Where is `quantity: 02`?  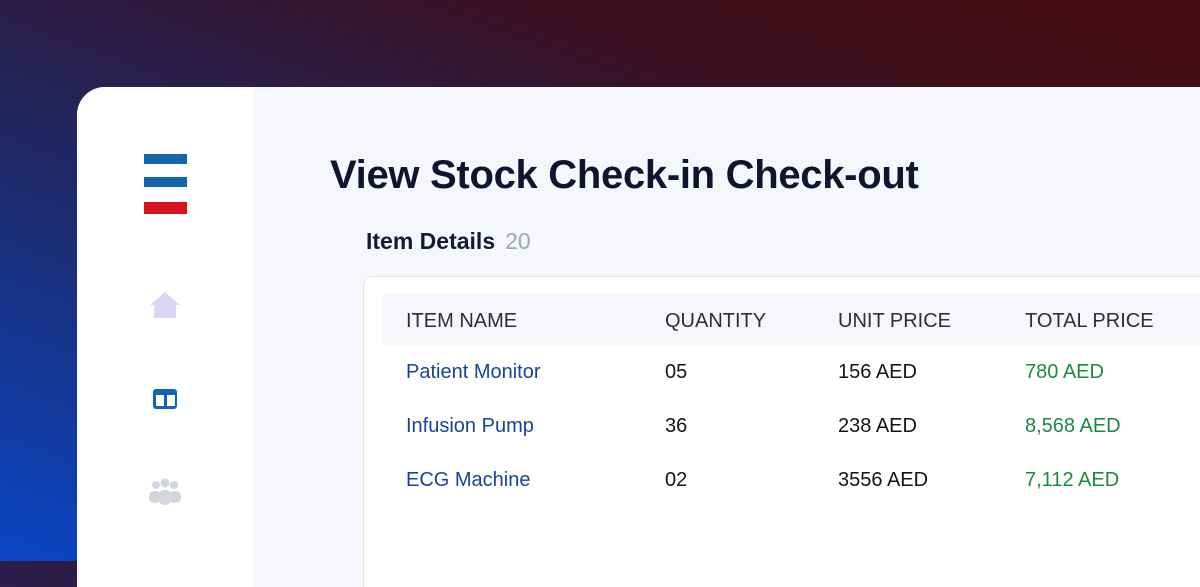 quantity: 02 is located at coordinates (676, 480).